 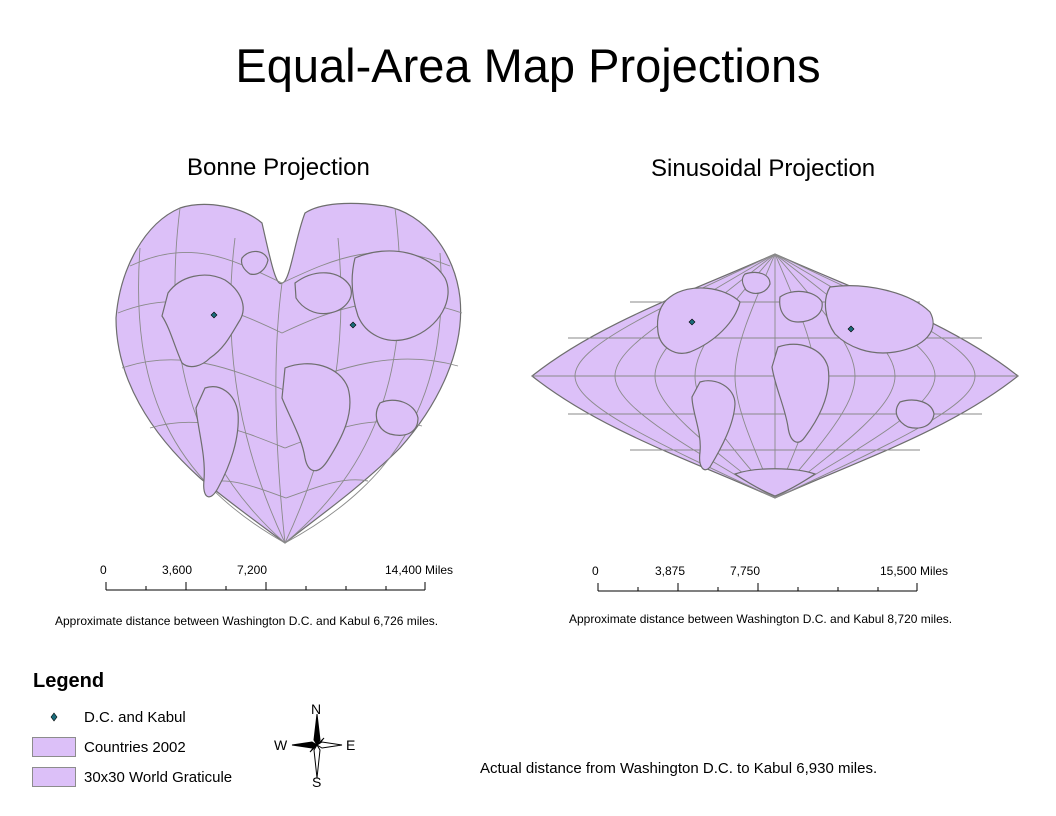 What do you see at coordinates (54, 717) in the screenshot?
I see `legend-point-symbol` at bounding box center [54, 717].